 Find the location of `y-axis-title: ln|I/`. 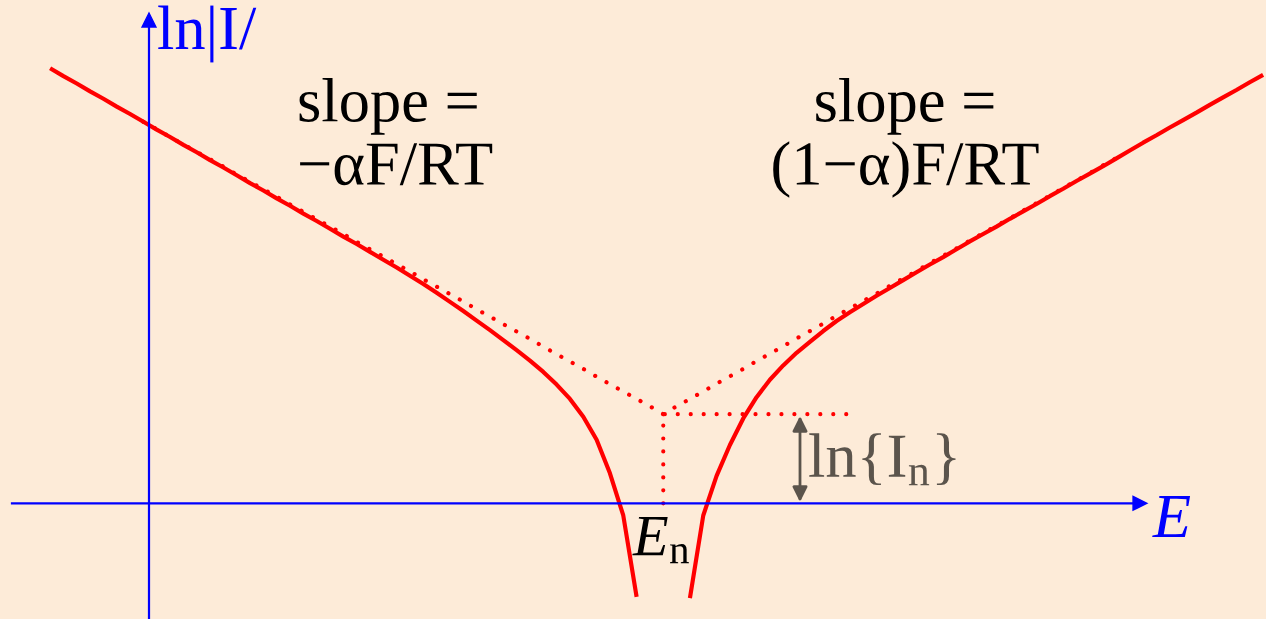

y-axis-title: ln|I/ is located at coordinates (207, 34).